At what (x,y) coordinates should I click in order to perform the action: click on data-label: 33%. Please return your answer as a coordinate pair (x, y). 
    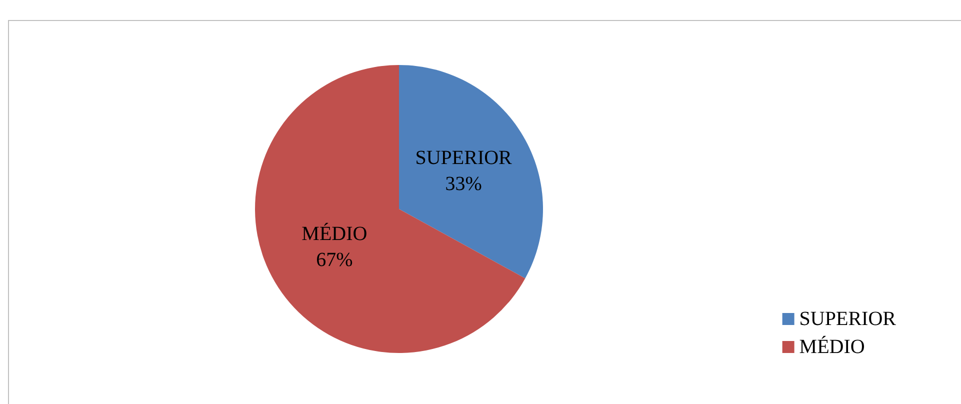
    Looking at the image, I should click on (463, 183).